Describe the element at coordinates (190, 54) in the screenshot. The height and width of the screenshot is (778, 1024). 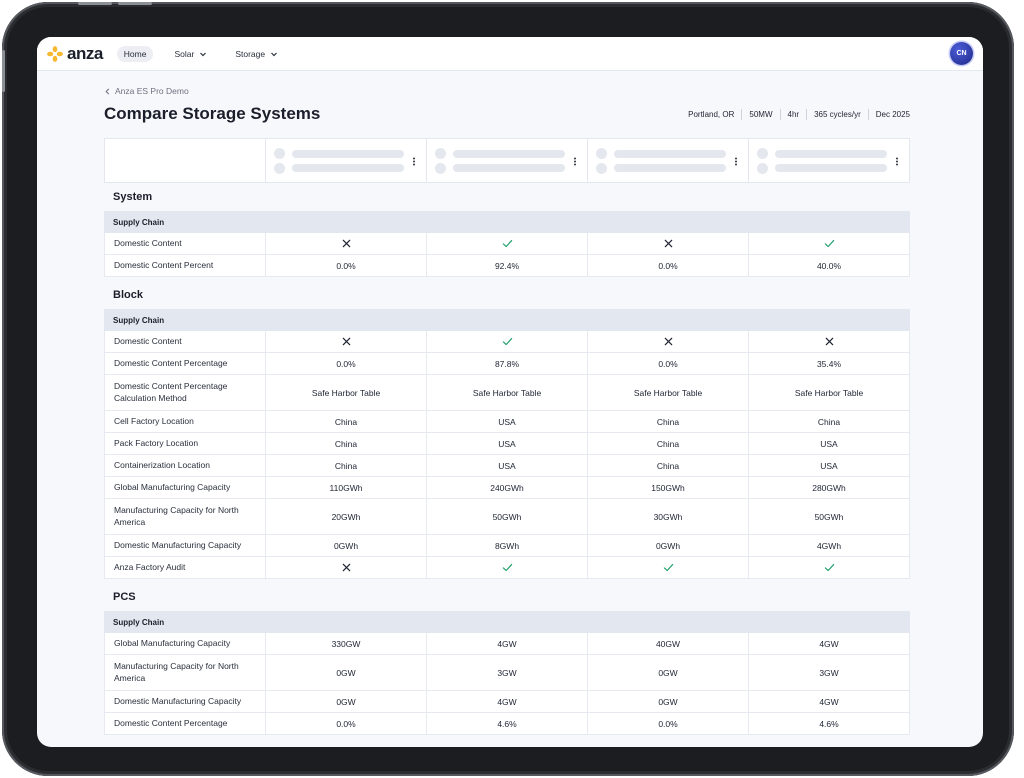
I see `nav-item-solar: Solar` at that location.